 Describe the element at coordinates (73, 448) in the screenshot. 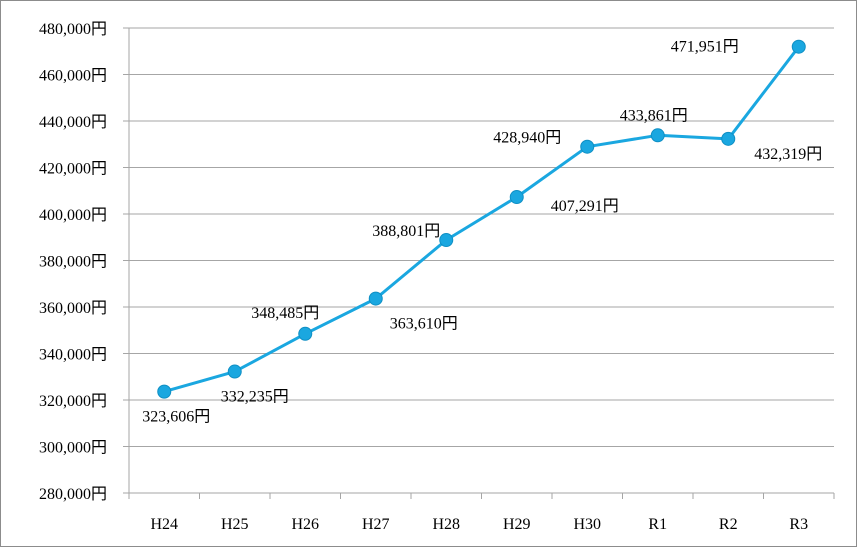

I see `y-tick-label: 300,000円` at that location.